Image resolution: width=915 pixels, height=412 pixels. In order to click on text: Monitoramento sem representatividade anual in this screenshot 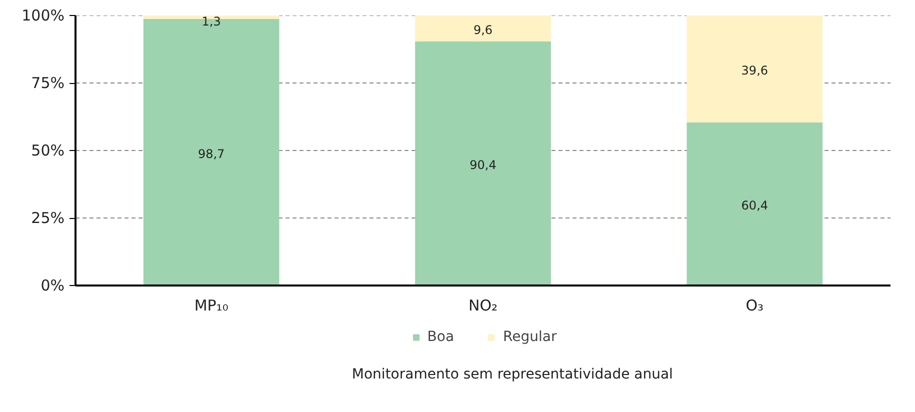, I will do `click(512, 374)`.